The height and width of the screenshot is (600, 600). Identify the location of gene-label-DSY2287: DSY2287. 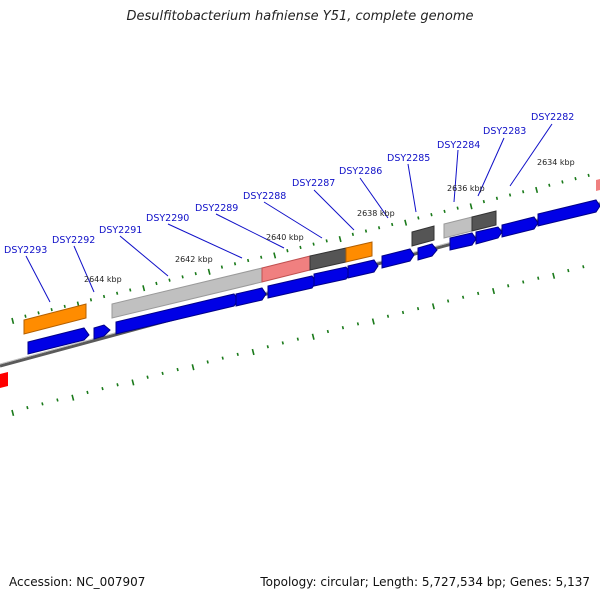
(313, 183).